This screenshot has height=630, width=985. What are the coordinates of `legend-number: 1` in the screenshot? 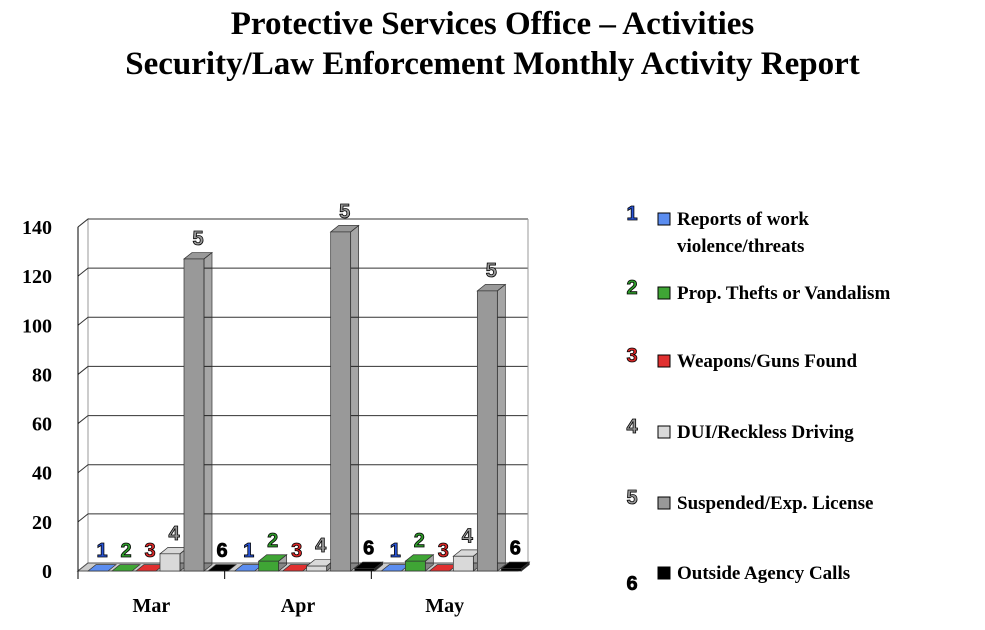 It's located at (631, 214).